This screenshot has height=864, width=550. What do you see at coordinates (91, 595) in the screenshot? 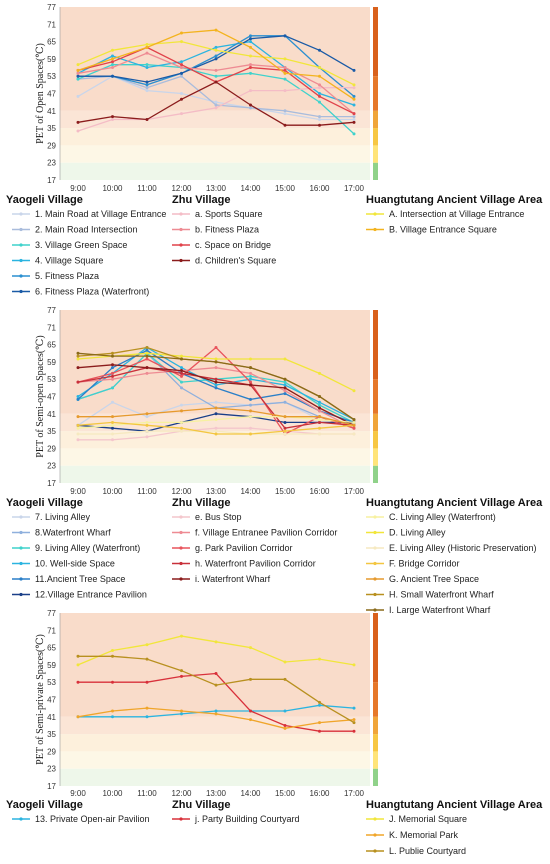
I see `legend-item-label: 12.Village Entrance Pavilion` at bounding box center [91, 595].